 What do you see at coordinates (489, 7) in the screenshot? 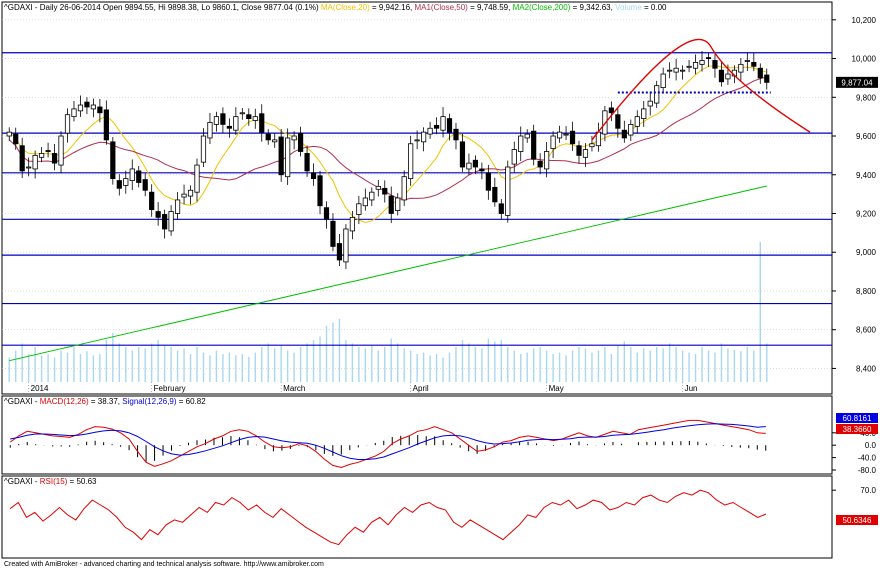
I see `ma50-value: = 9,748.59,` at bounding box center [489, 7].